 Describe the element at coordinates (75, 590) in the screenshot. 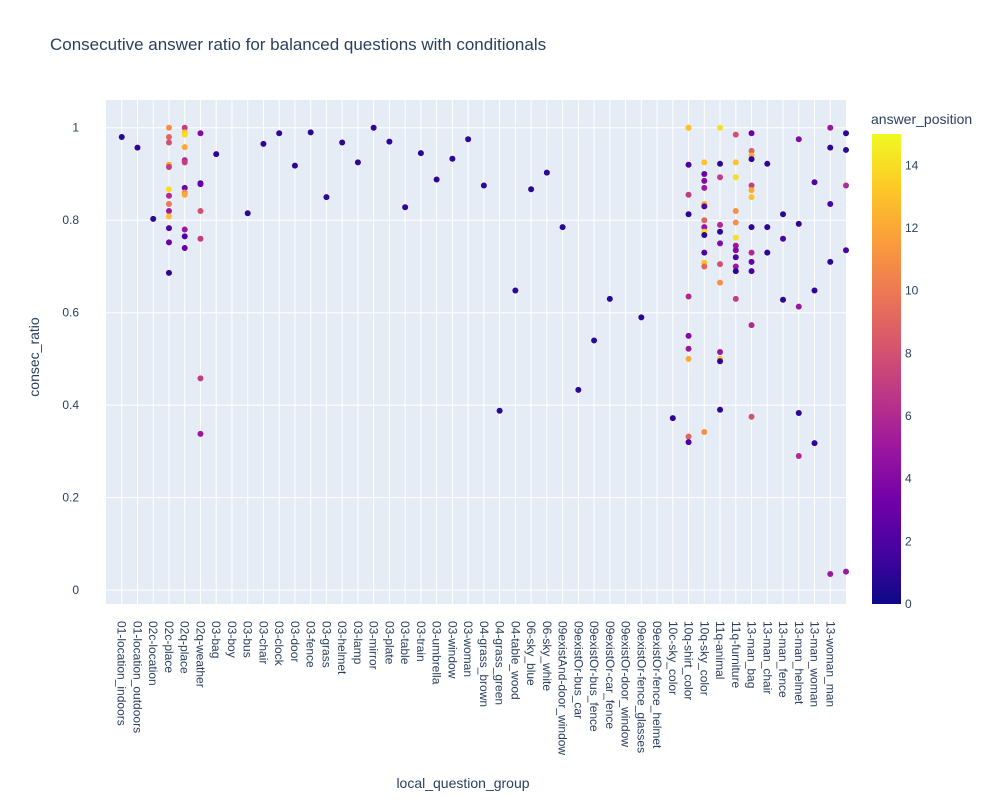

I see `y-tick-label: 0` at that location.